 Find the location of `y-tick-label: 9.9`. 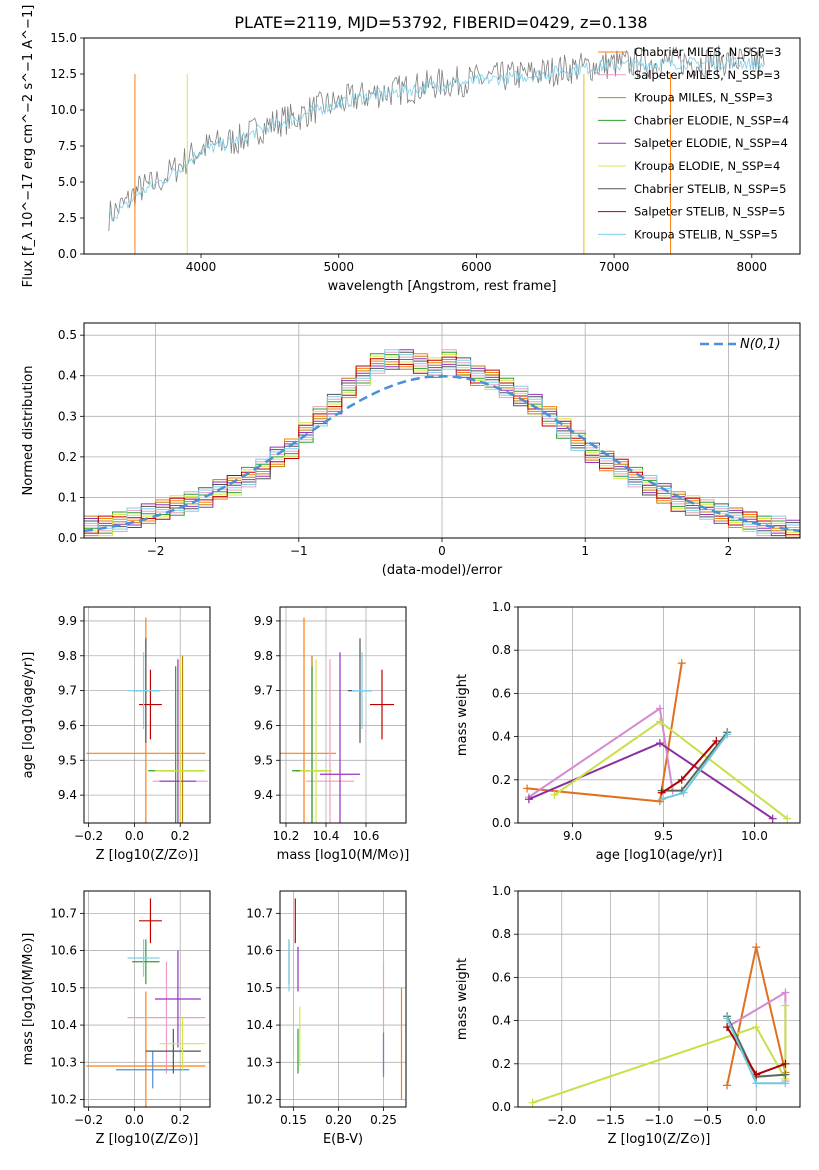

y-tick-label: 9.9 is located at coordinates (263, 621).